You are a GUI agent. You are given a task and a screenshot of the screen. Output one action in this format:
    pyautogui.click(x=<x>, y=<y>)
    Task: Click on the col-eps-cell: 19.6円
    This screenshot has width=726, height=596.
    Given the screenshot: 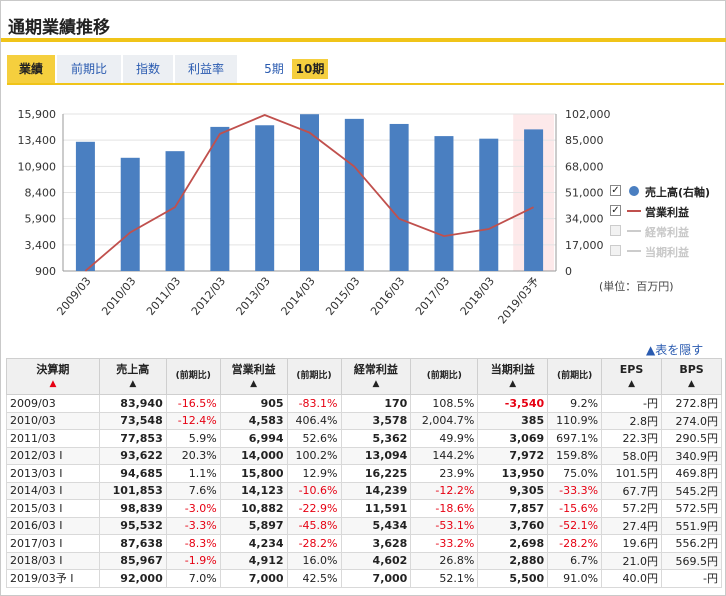 What is the action you would take?
    pyautogui.click(x=631, y=543)
    